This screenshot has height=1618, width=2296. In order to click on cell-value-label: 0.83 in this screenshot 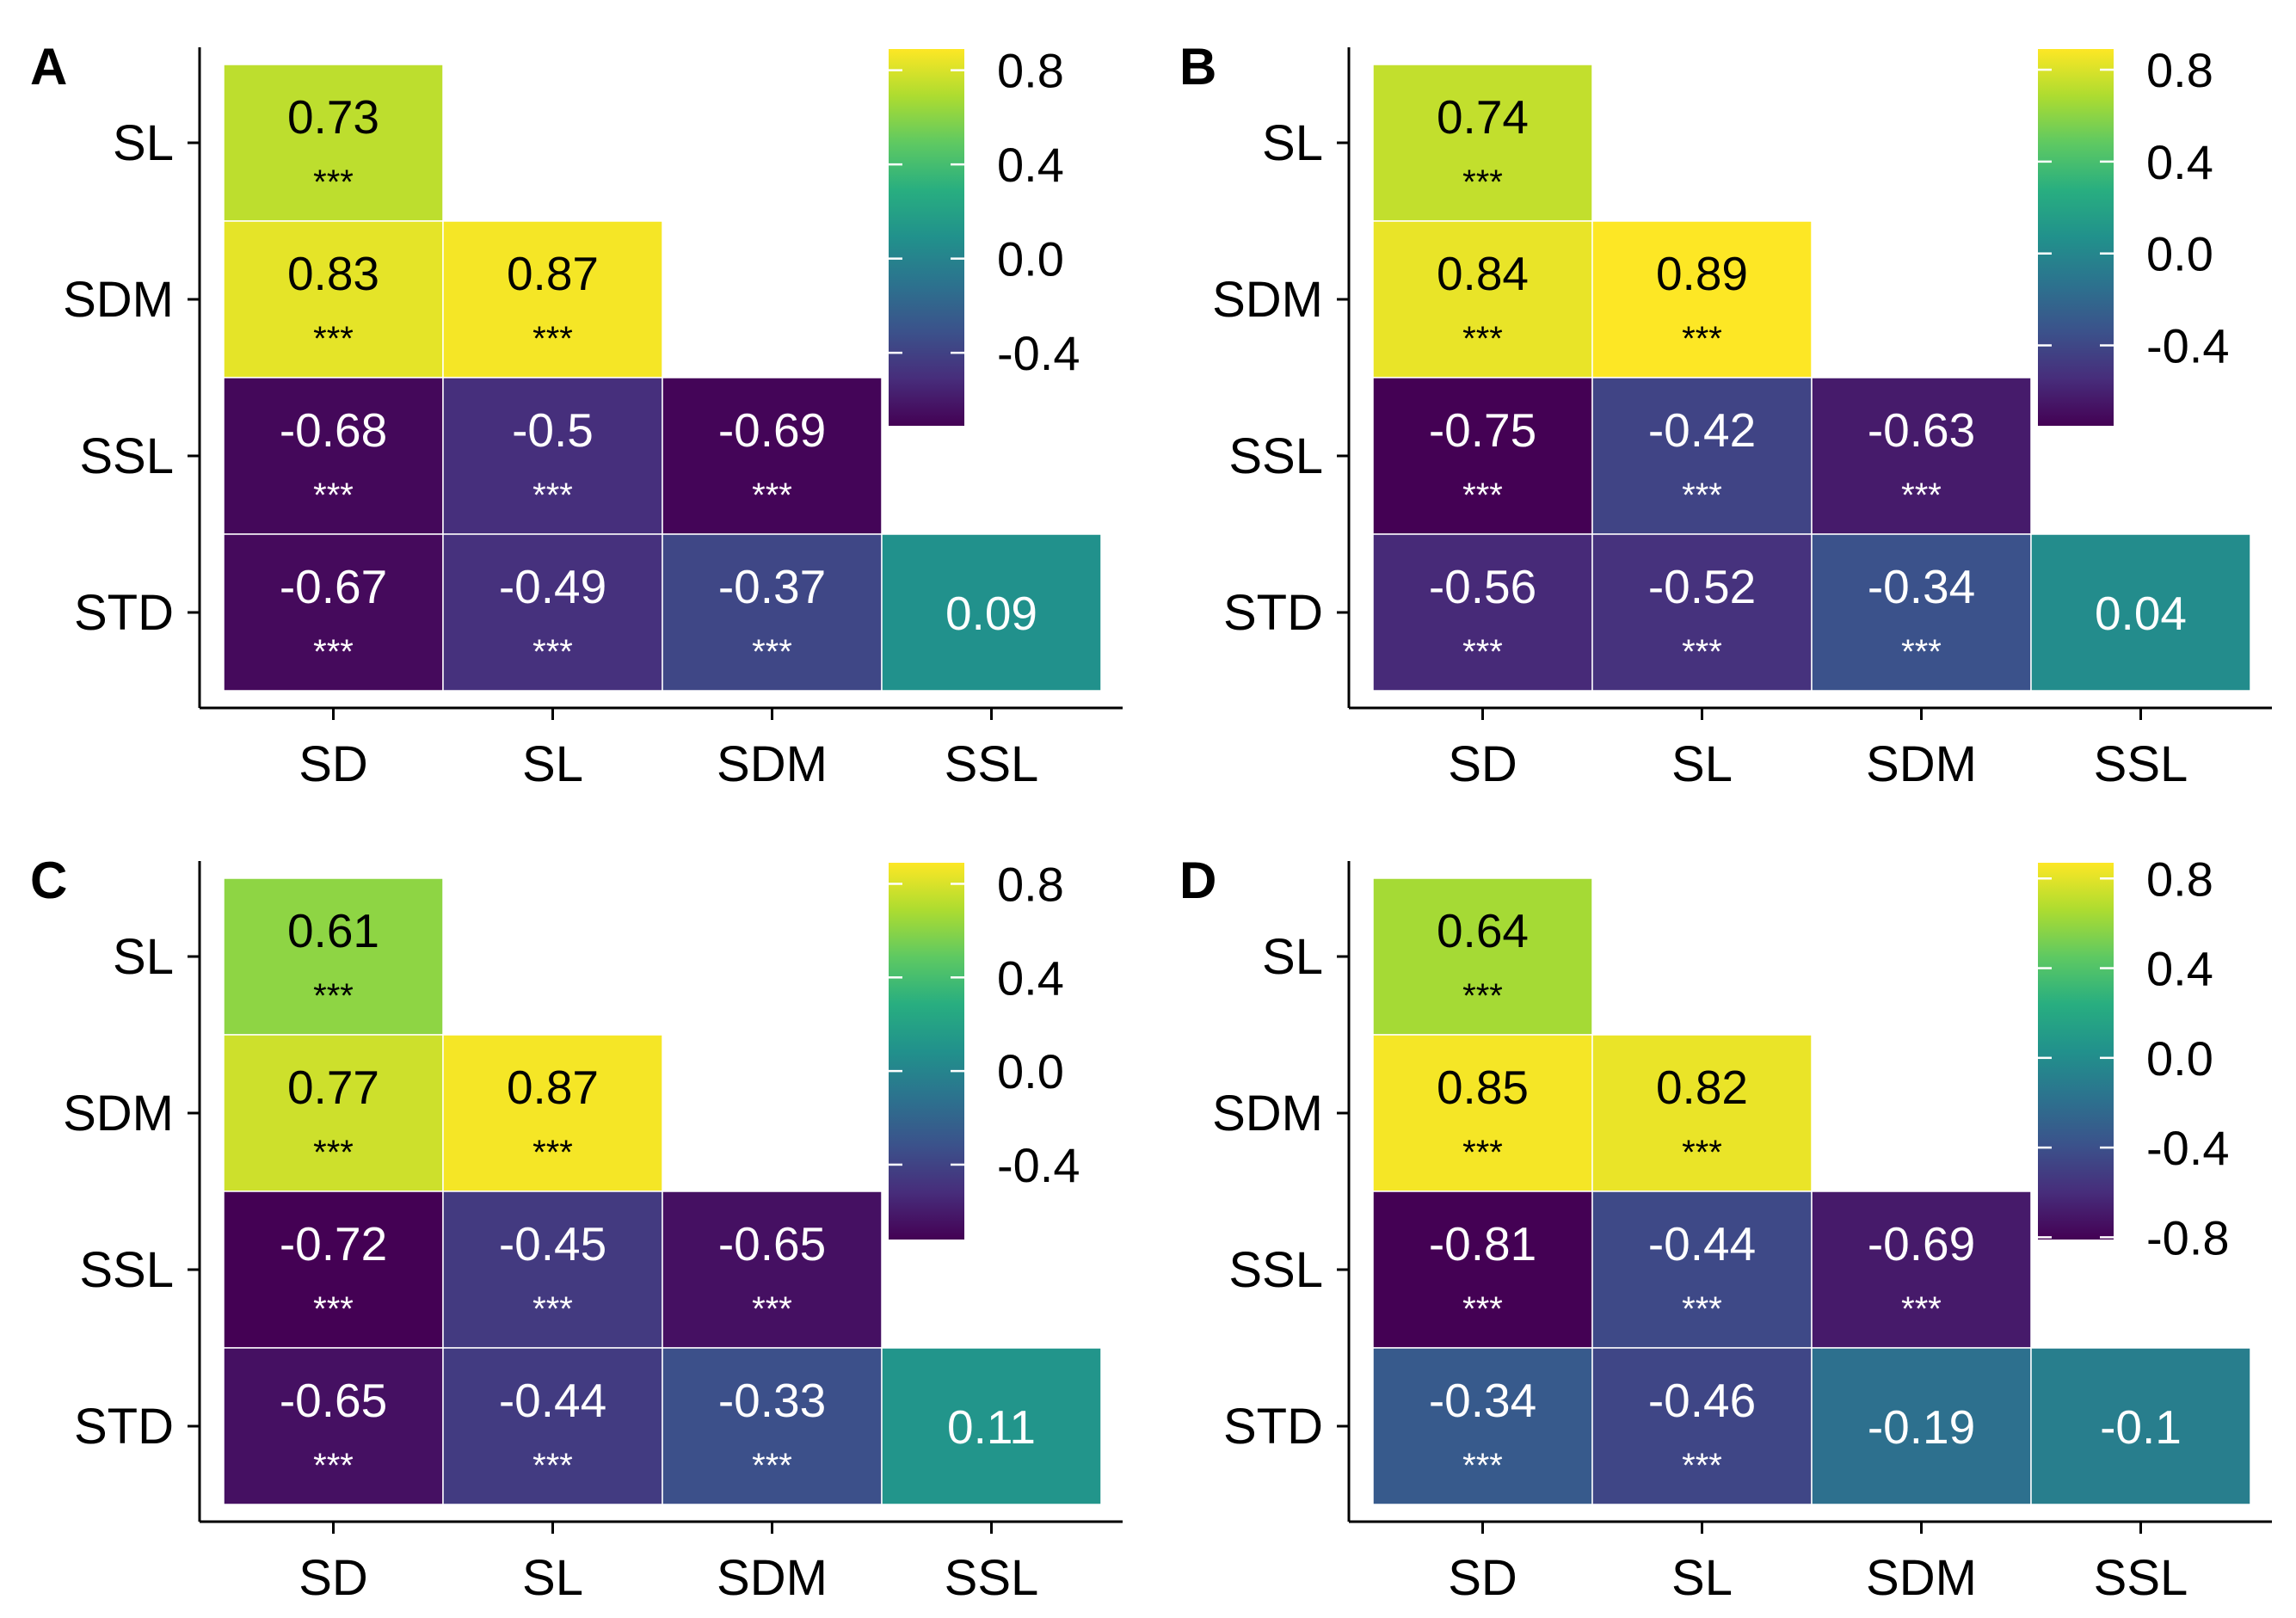, I will do `click(333, 273)`.